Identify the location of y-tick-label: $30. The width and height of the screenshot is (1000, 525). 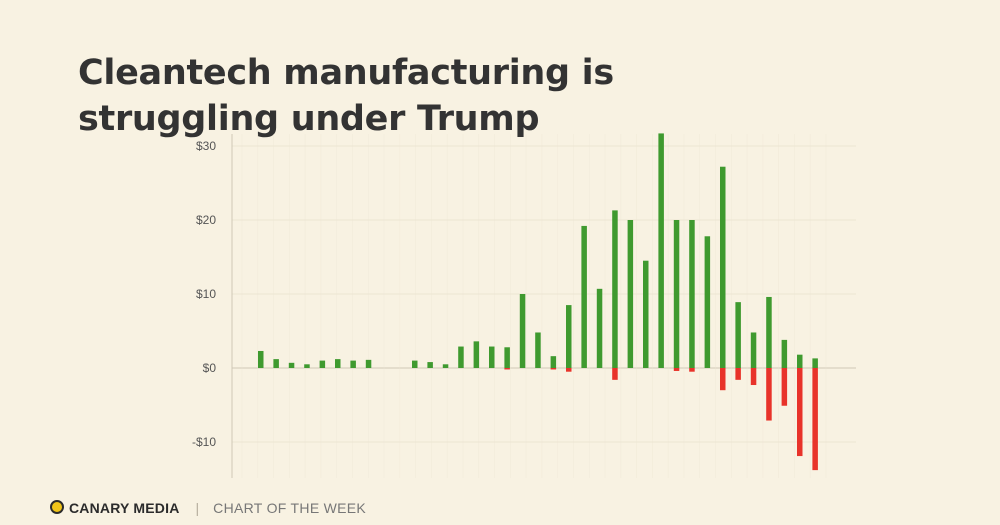
(206, 146).